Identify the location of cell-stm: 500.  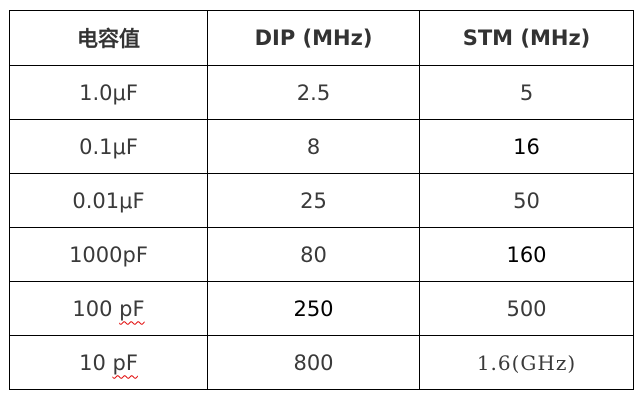
(526, 308).